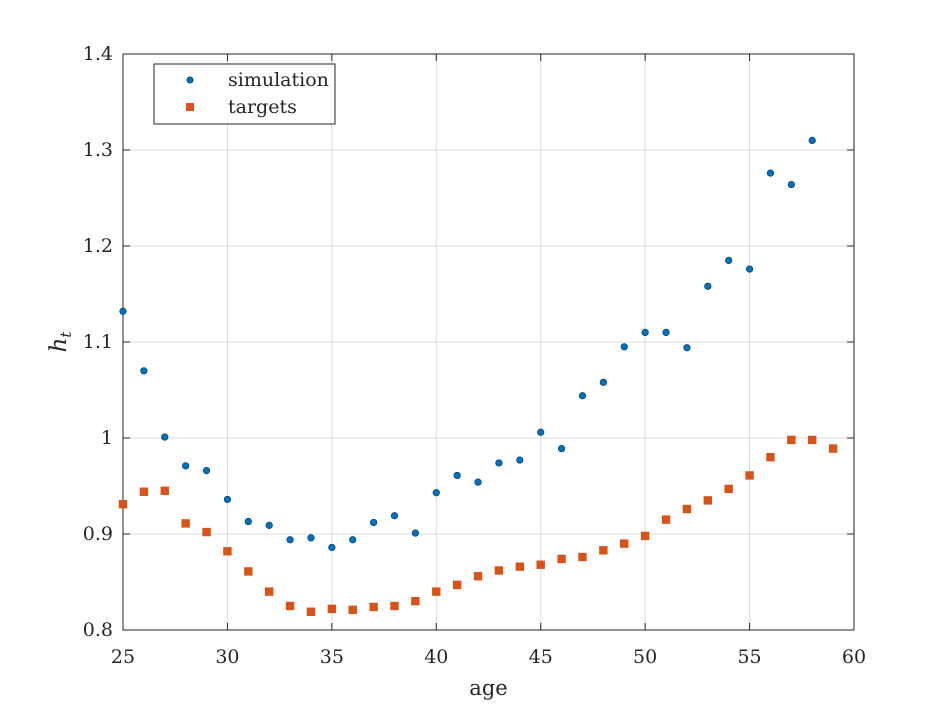  I want to click on legend-label-targets: targets, so click(262, 107).